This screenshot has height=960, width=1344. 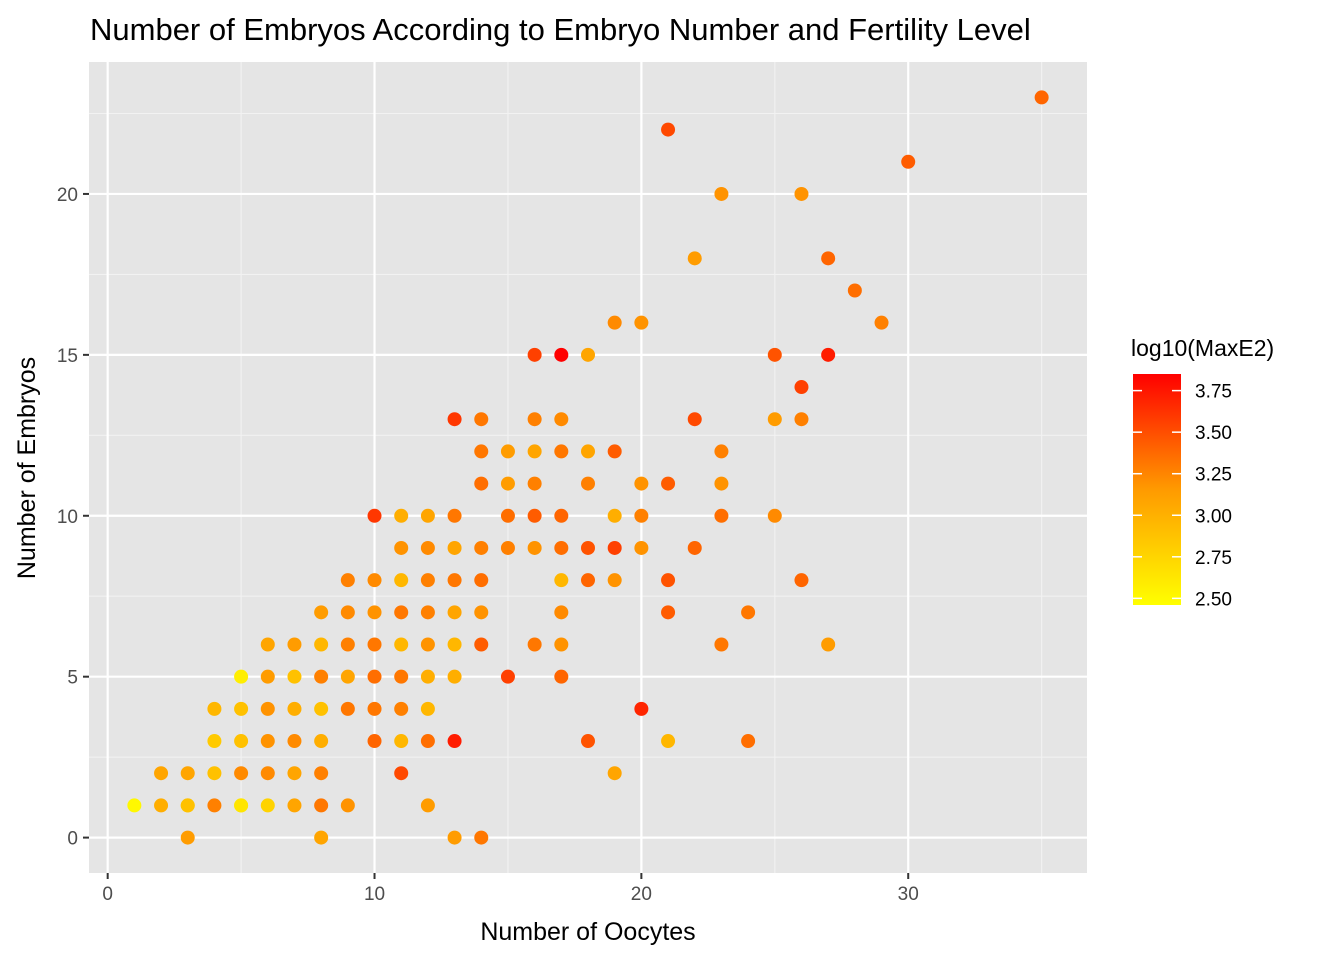 What do you see at coordinates (67, 356) in the screenshot?
I see `y-tick-label: 15` at bounding box center [67, 356].